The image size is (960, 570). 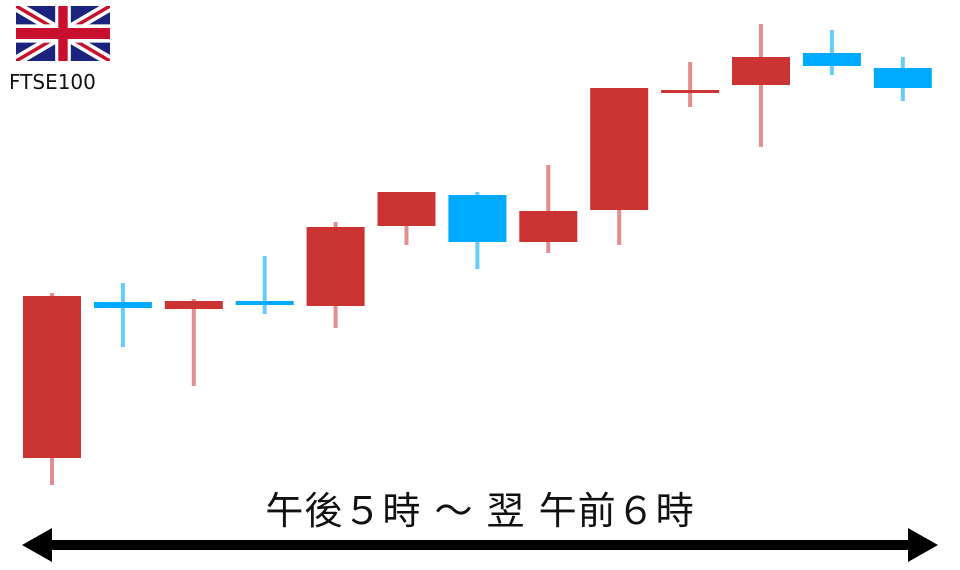 I want to click on index-label: FTSE100, so click(x=52, y=82).